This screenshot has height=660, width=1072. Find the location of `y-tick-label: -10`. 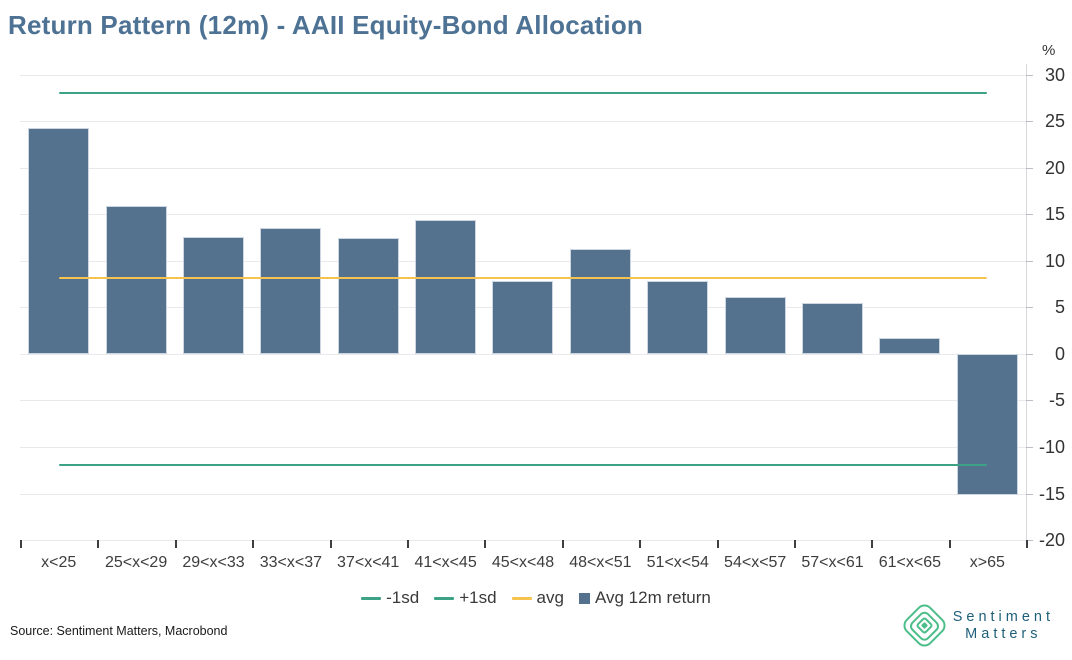

y-tick-label: -10 is located at coordinates (1051, 446).